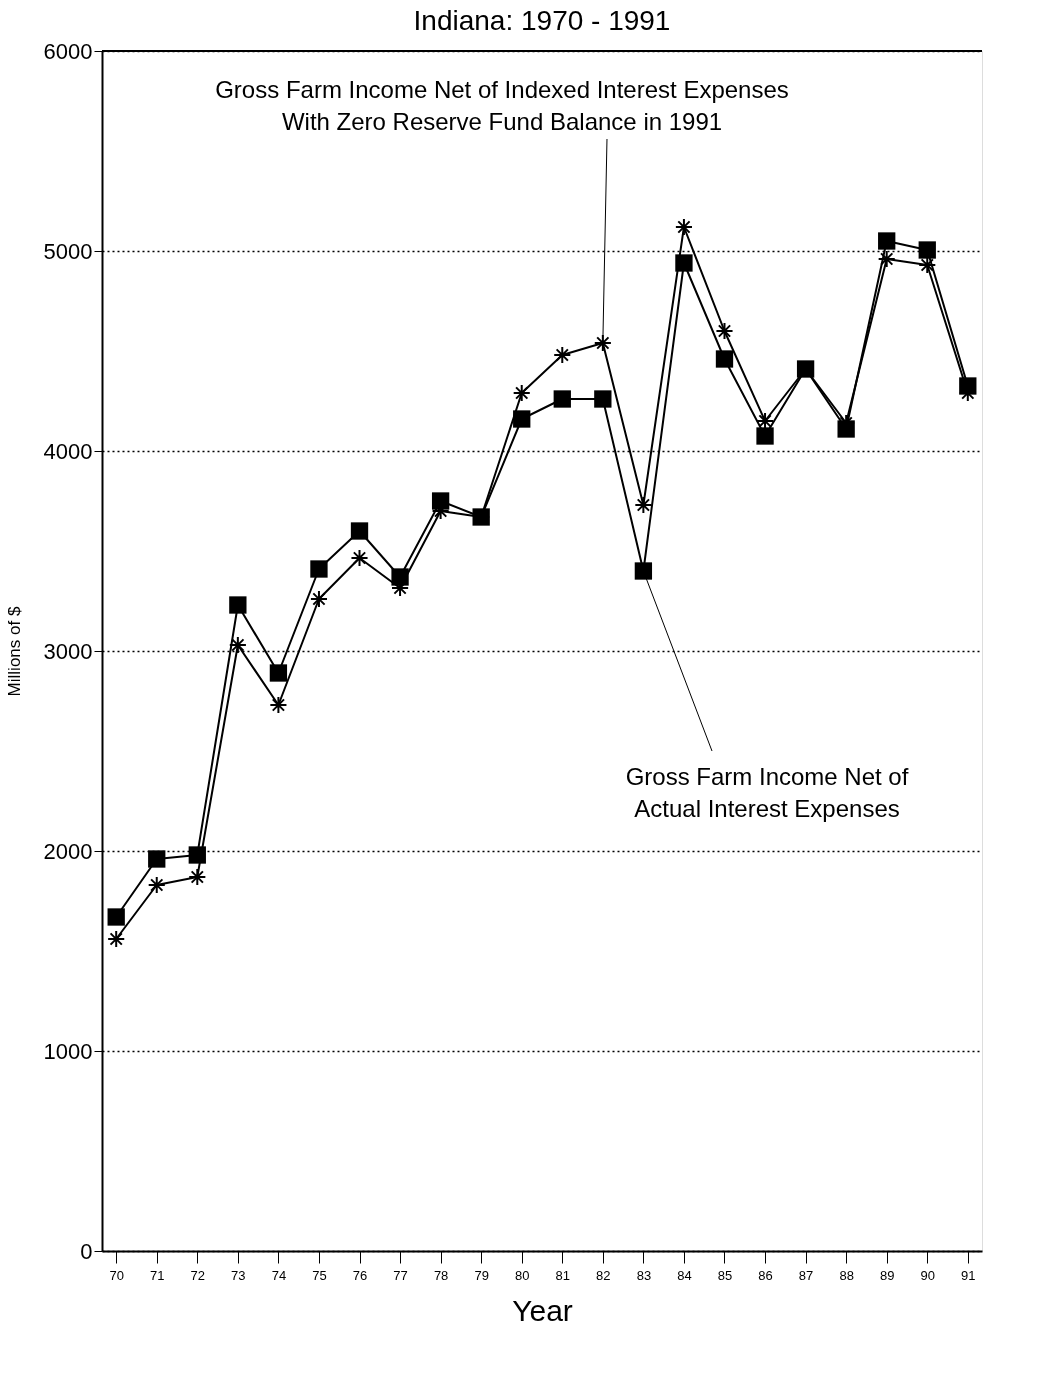 The image size is (1044, 1385). What do you see at coordinates (279, 1275) in the screenshot?
I see `x-tick-label: 74` at bounding box center [279, 1275].